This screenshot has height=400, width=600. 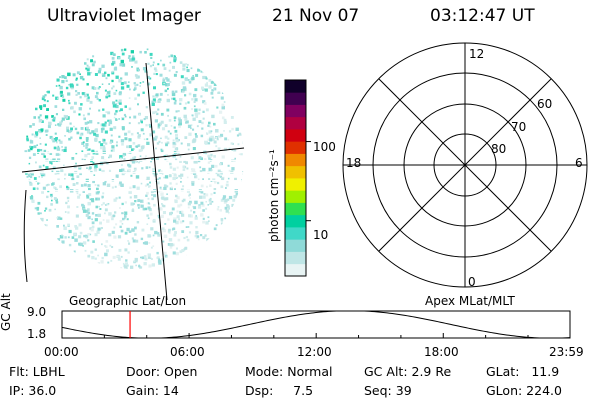 I want to click on seq-readout: Seq: 39, so click(x=388, y=390).